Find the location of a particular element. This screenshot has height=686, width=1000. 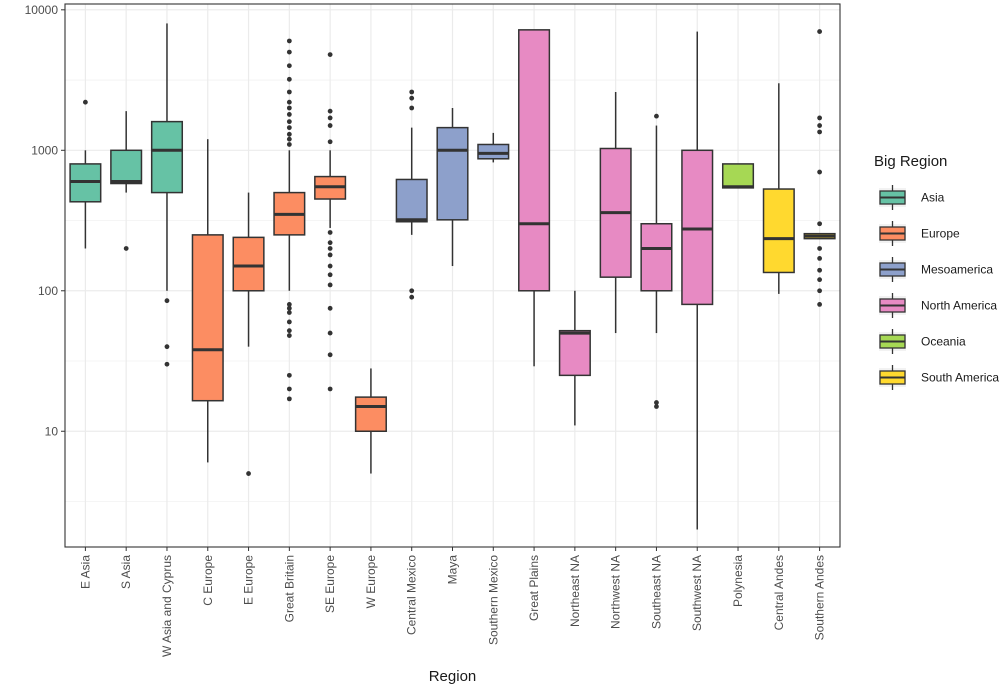

x-tick-label-polynesia: Polynesia is located at coordinates (738, 581).